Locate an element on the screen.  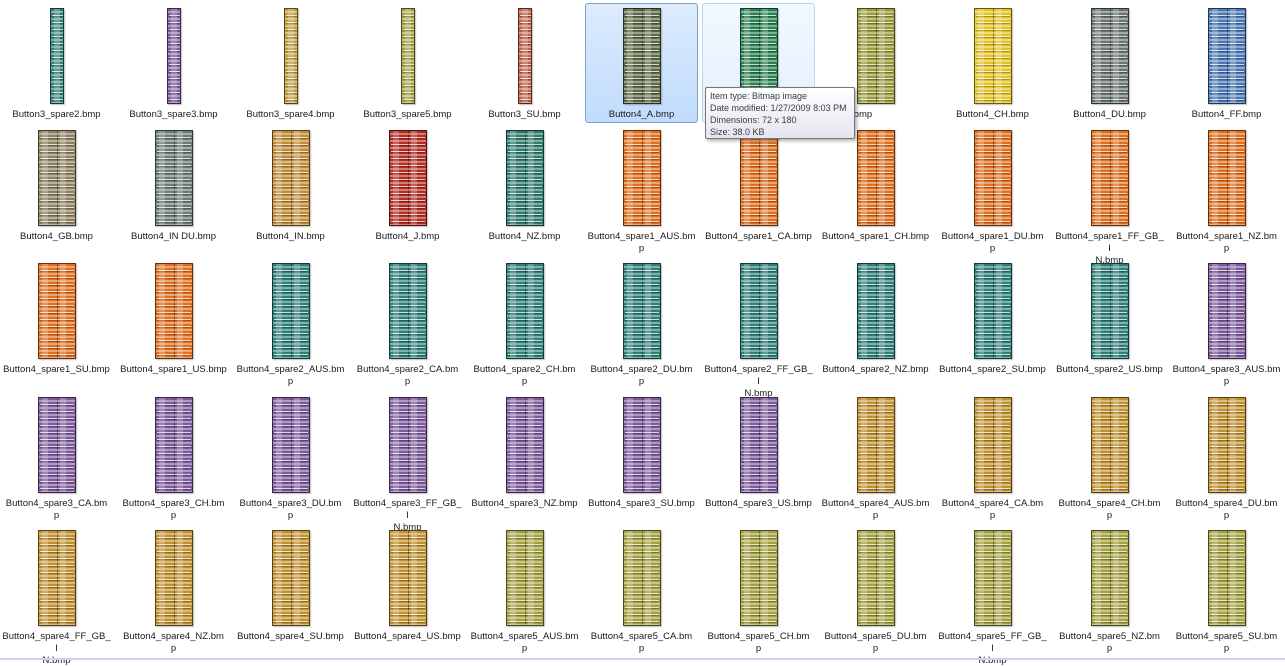
tooltip-date-modified: Date modified: 1/27/2009 8:03 PM is located at coordinates (778, 108).